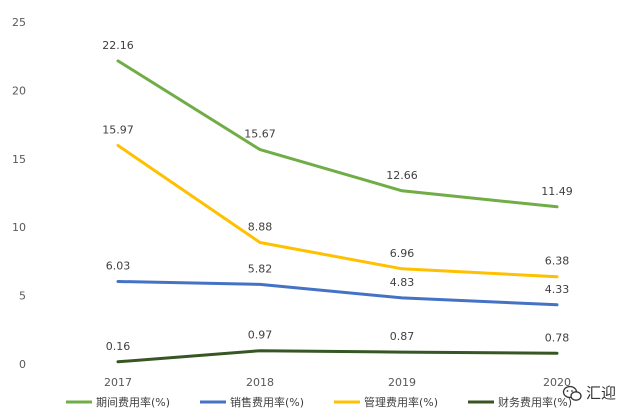 This screenshot has height=420, width=640. What do you see at coordinates (557, 337) in the screenshot?
I see `data-label: 0.78` at bounding box center [557, 337].